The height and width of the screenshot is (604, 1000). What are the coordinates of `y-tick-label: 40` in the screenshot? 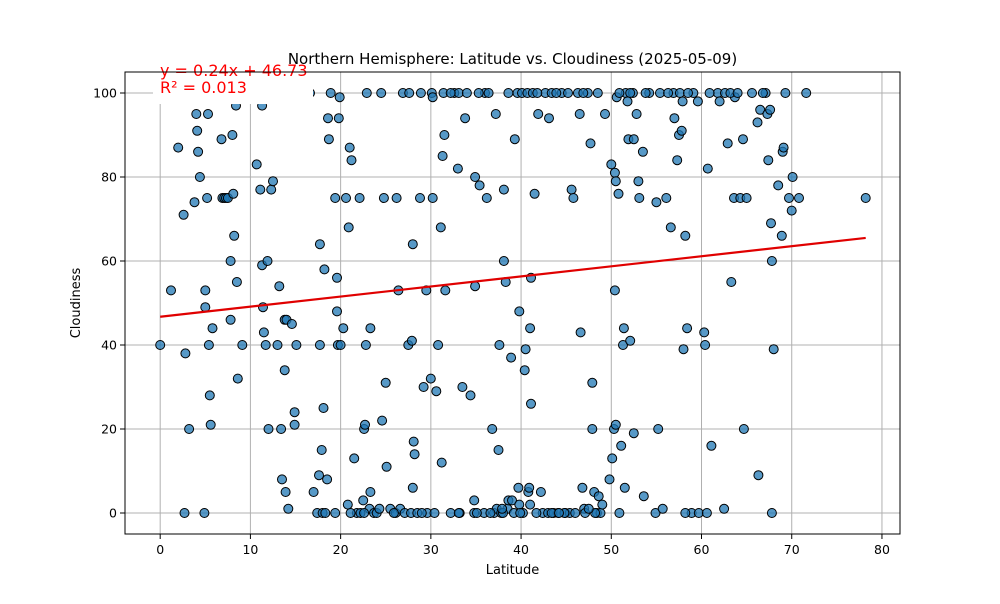 It's located at (109, 345).